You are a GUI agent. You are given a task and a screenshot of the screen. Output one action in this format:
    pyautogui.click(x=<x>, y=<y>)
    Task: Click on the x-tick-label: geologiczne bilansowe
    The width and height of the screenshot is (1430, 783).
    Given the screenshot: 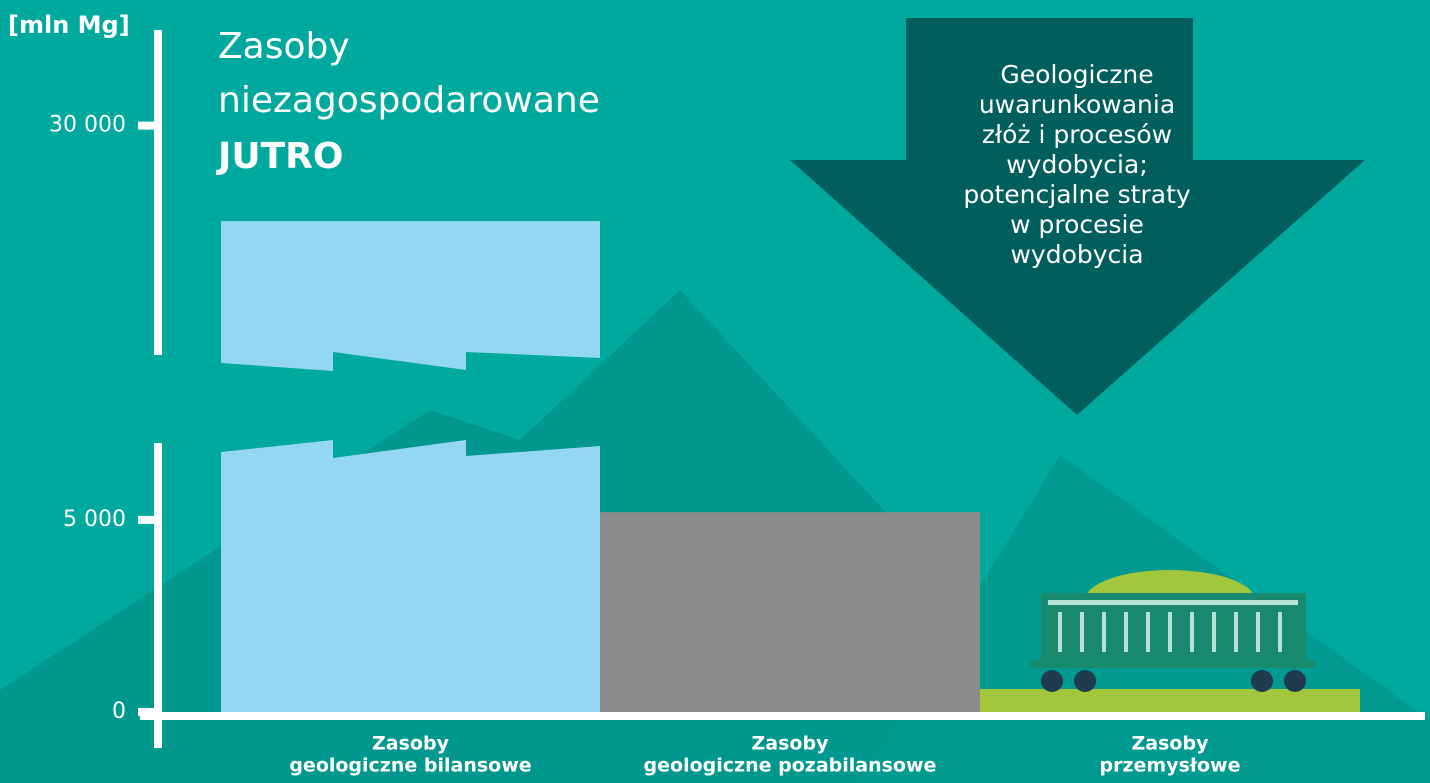 What is the action you would take?
    pyautogui.click(x=410, y=766)
    